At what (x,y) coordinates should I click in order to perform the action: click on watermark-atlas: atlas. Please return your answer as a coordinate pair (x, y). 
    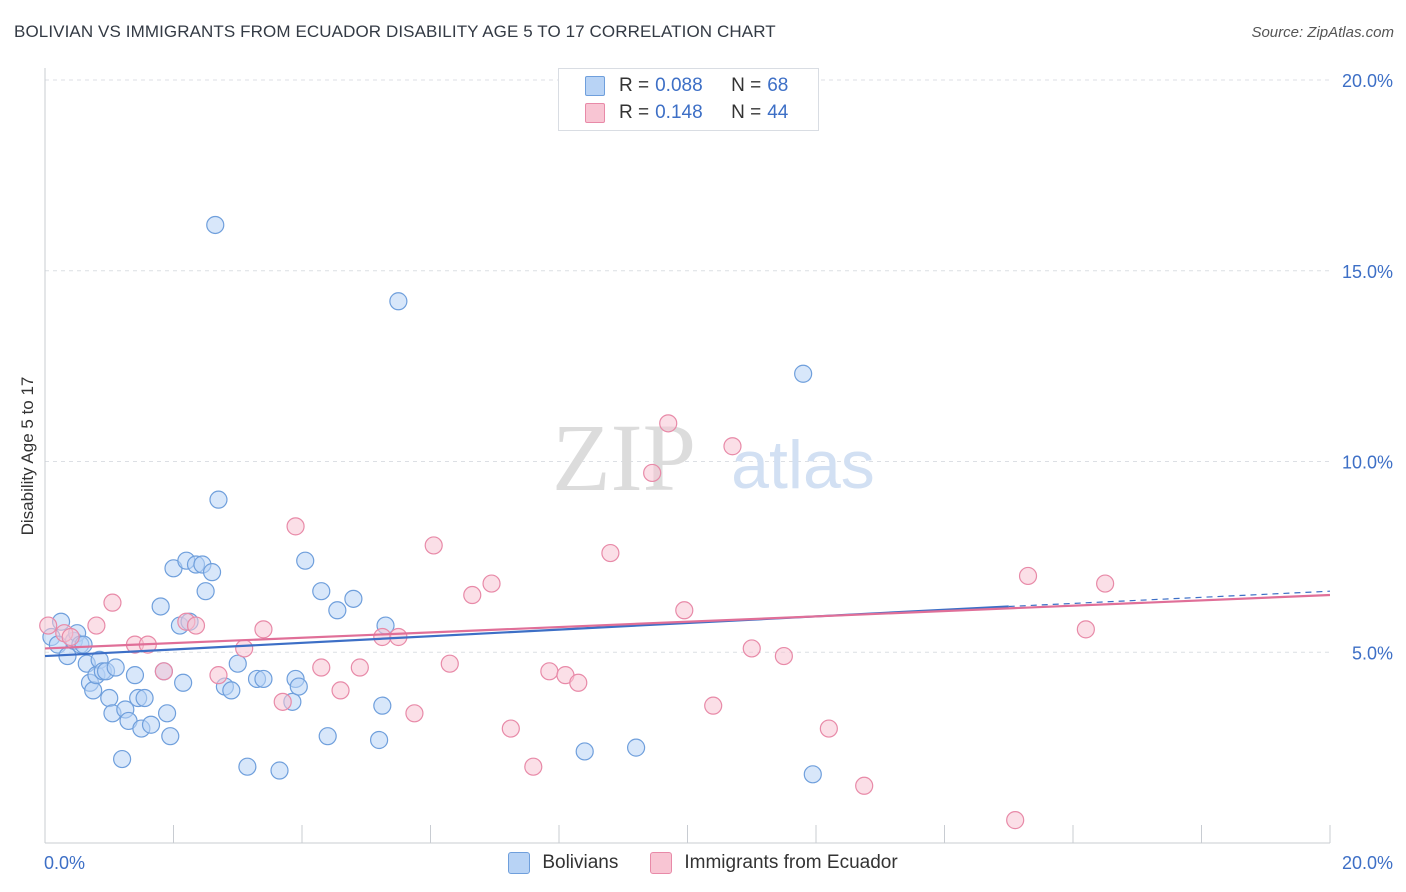
    Looking at the image, I should click on (803, 465).